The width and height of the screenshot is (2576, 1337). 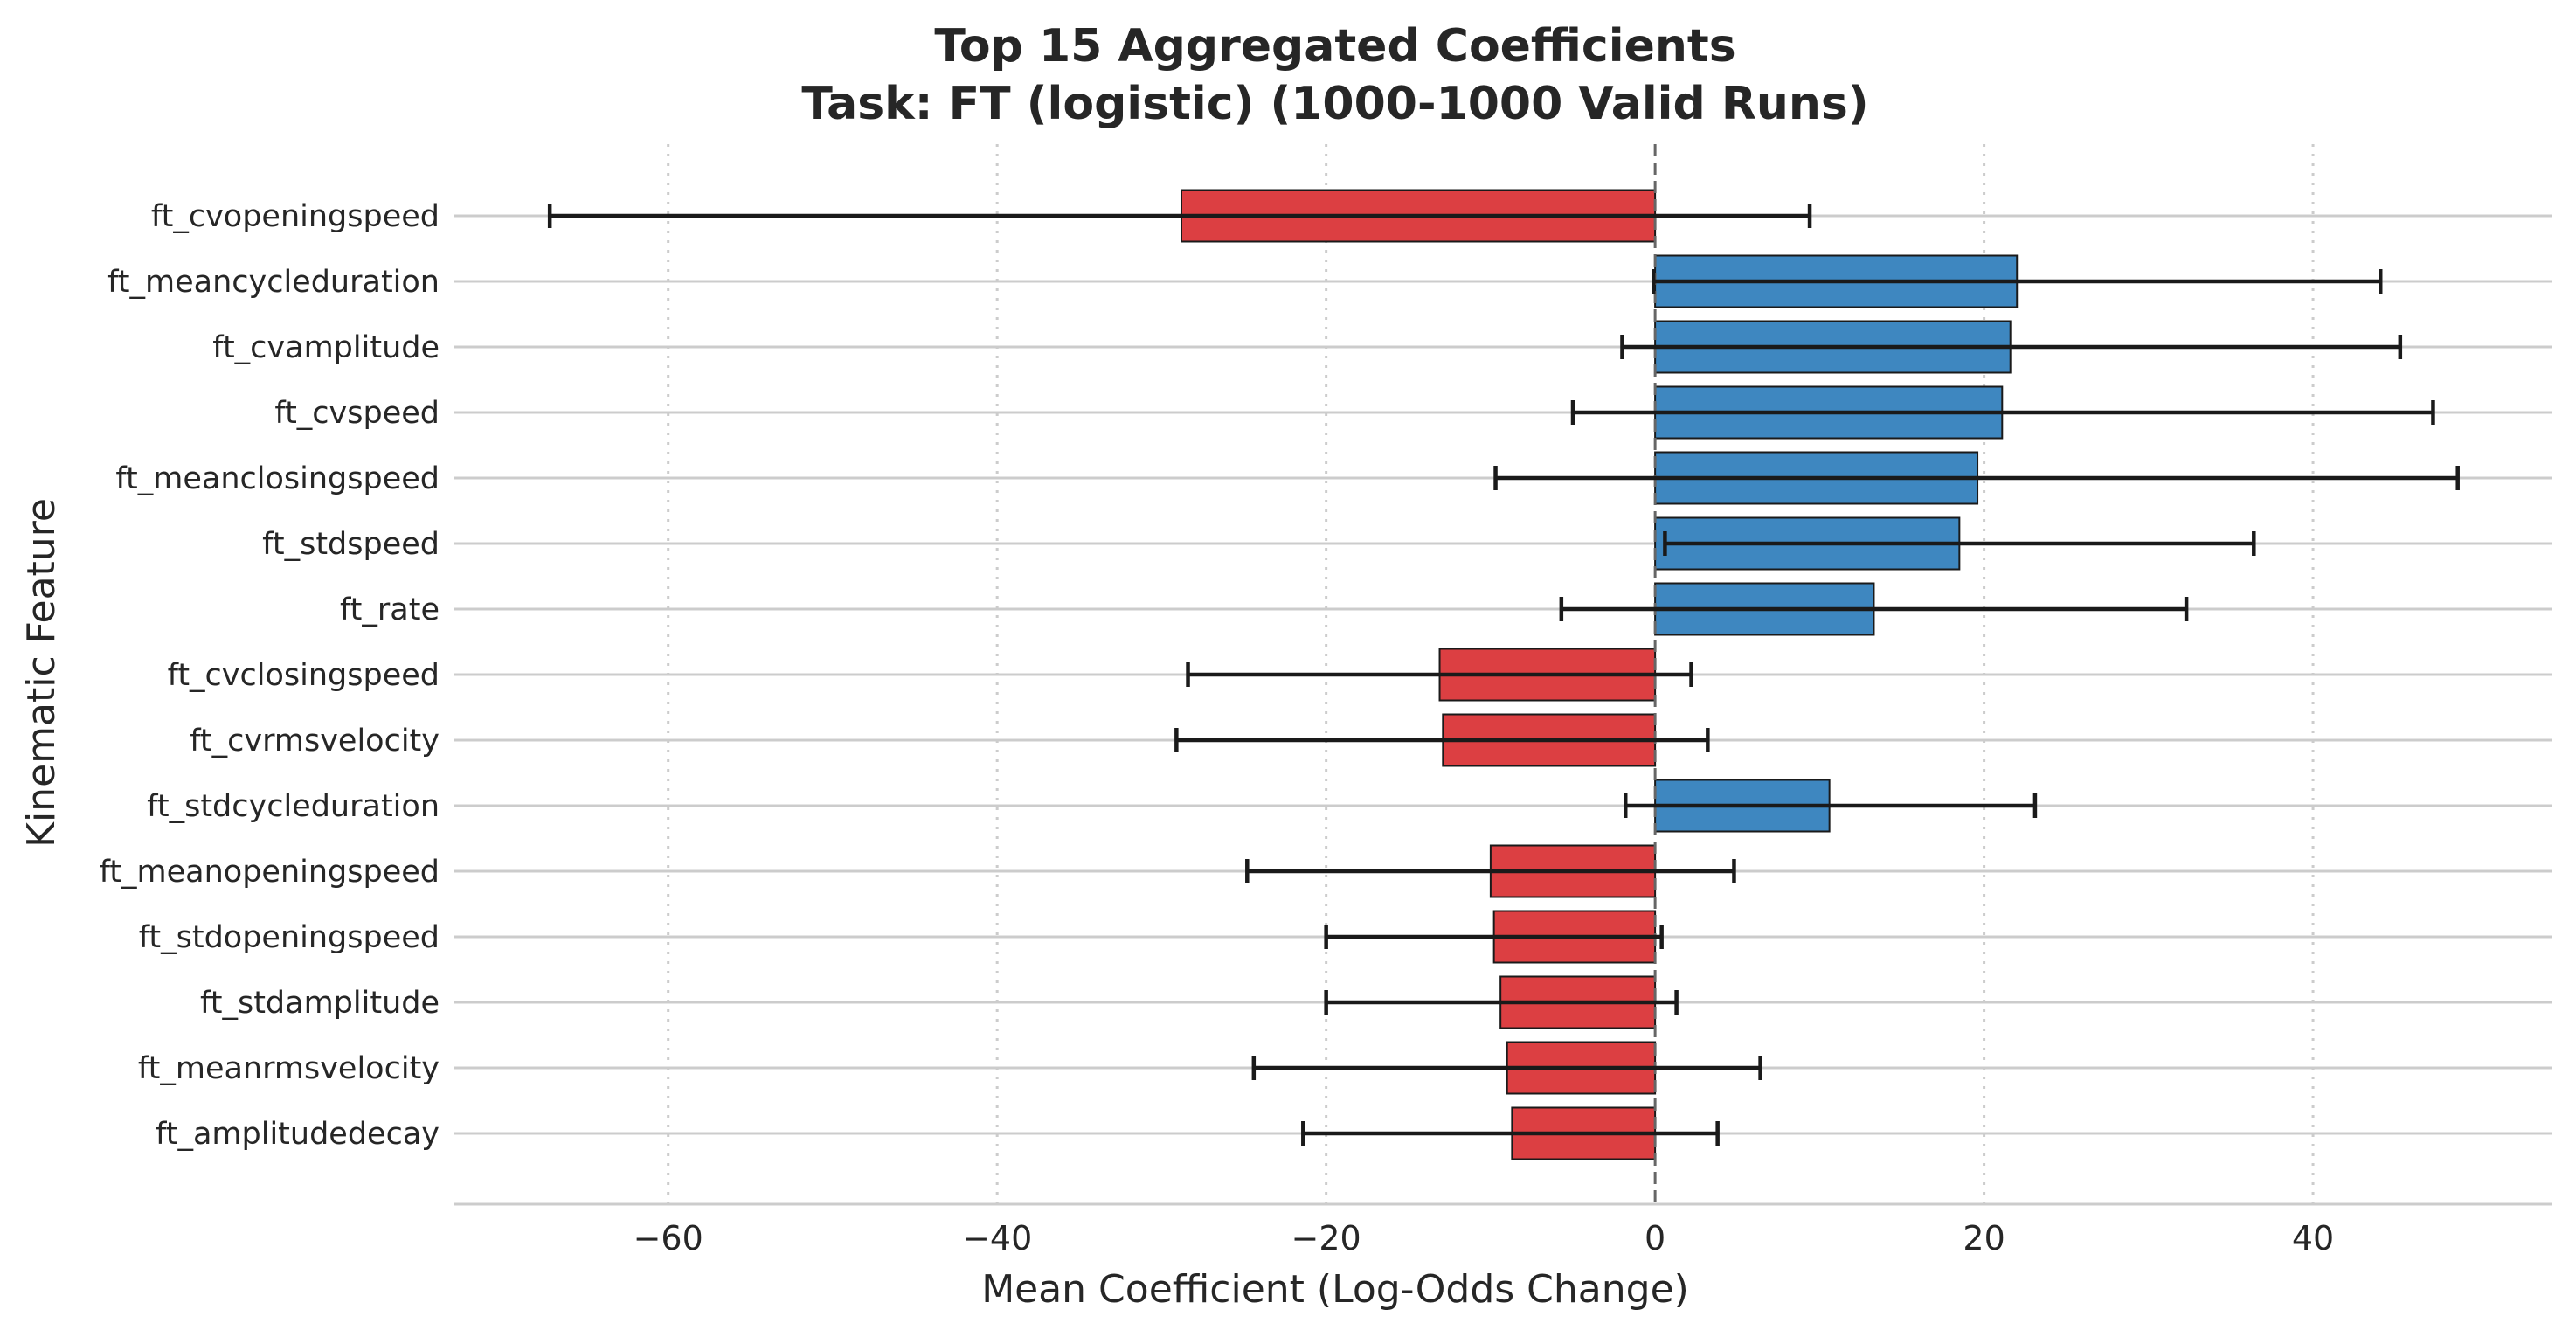 What do you see at coordinates (357, 413) in the screenshot?
I see `feature-label: ft_cvspeed` at bounding box center [357, 413].